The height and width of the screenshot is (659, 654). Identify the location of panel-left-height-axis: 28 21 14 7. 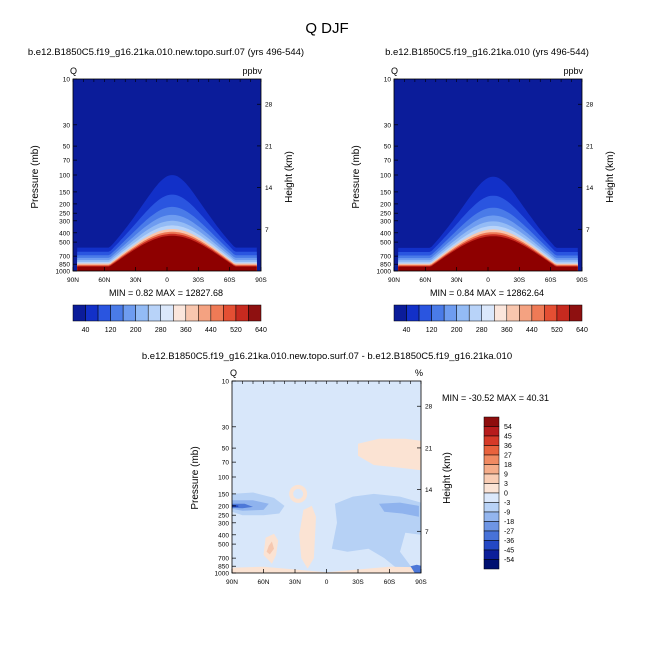
(265, 168).